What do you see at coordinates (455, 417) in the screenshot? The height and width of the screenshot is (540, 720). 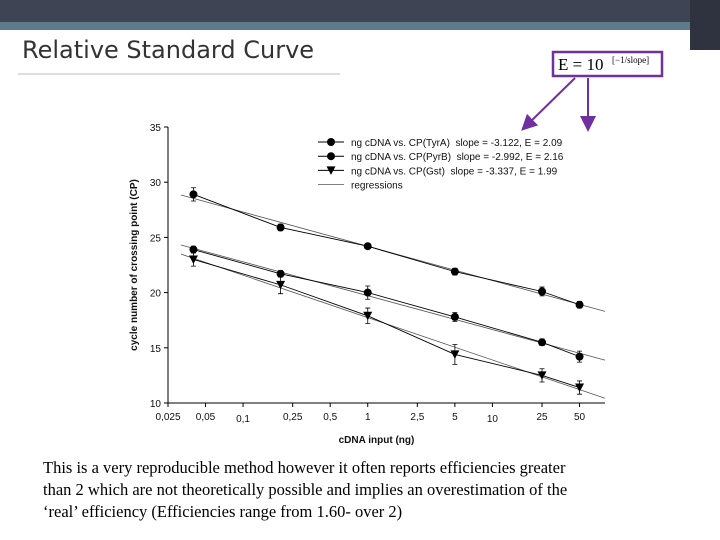 I see `x-tick-label: 5` at bounding box center [455, 417].